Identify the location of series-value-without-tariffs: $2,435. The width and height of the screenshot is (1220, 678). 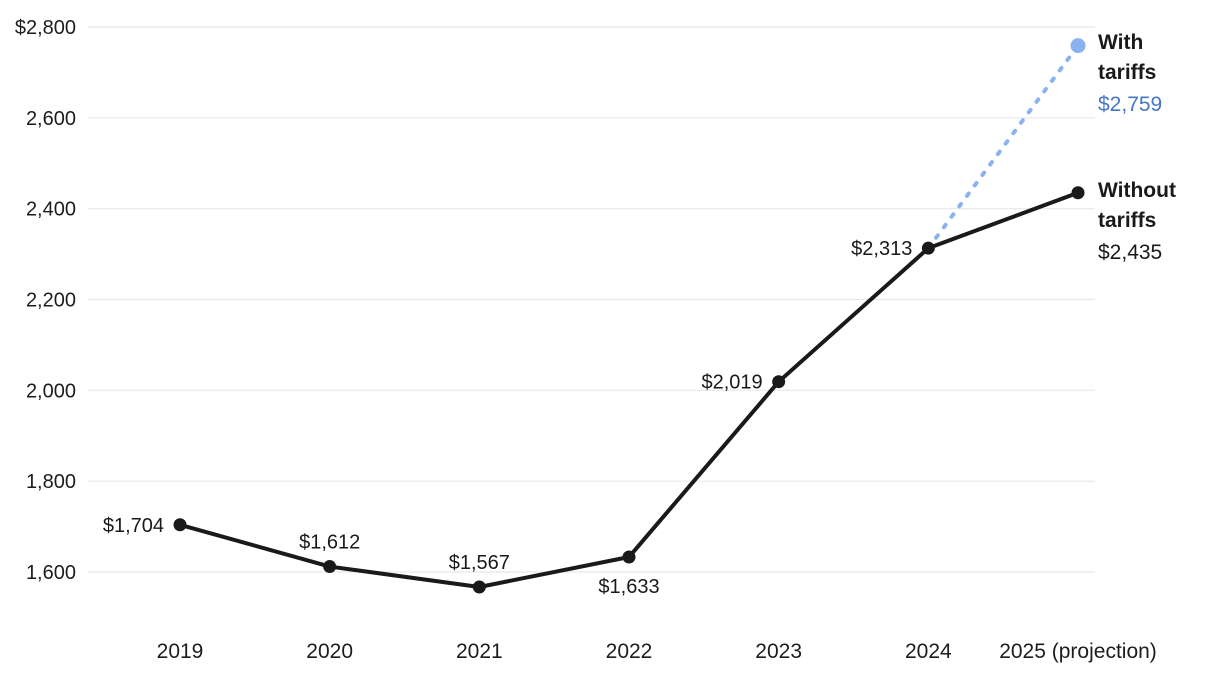
(1130, 252).